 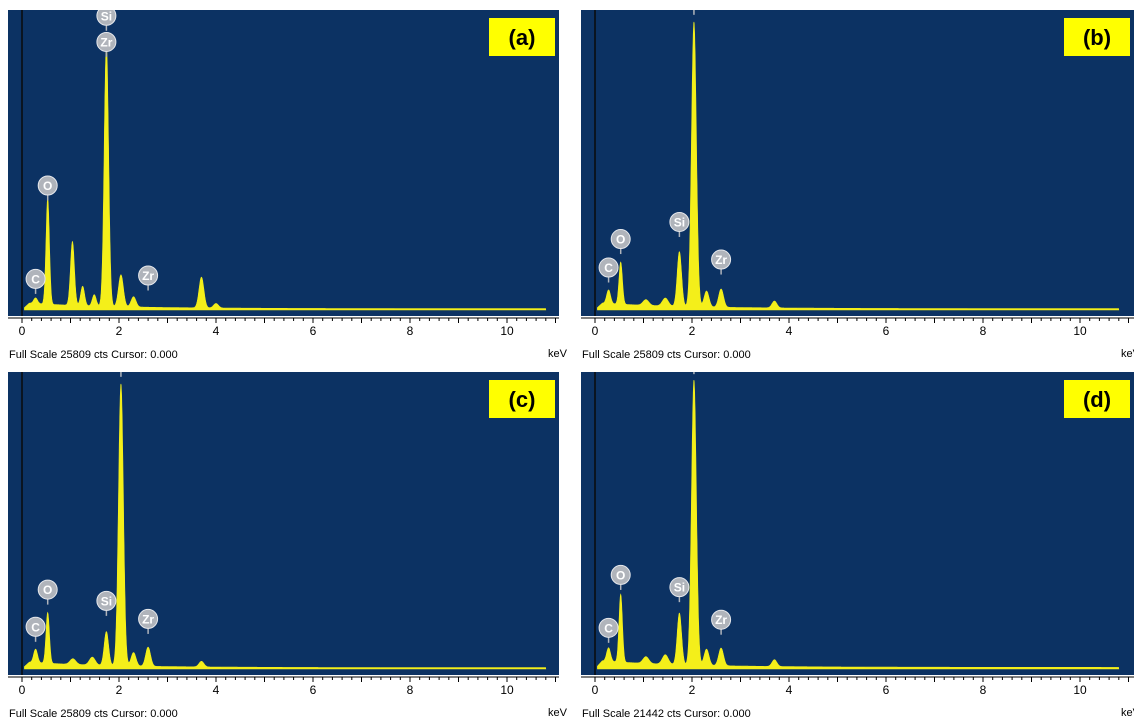 I want to click on svg-text: (a), so click(x=522, y=37).